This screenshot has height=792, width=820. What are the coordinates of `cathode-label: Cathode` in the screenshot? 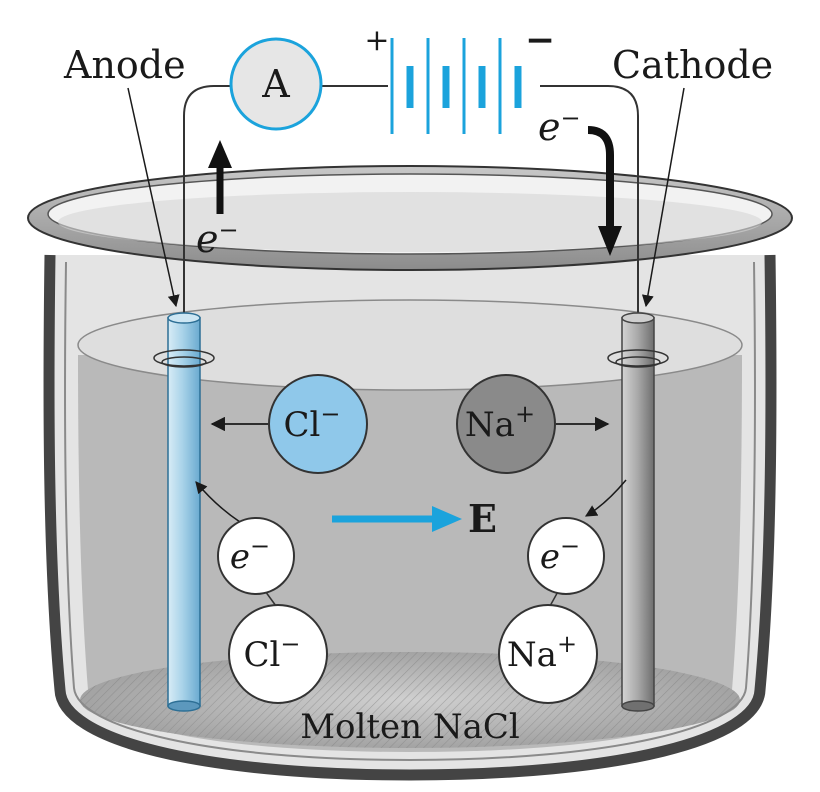 It's located at (692, 65).